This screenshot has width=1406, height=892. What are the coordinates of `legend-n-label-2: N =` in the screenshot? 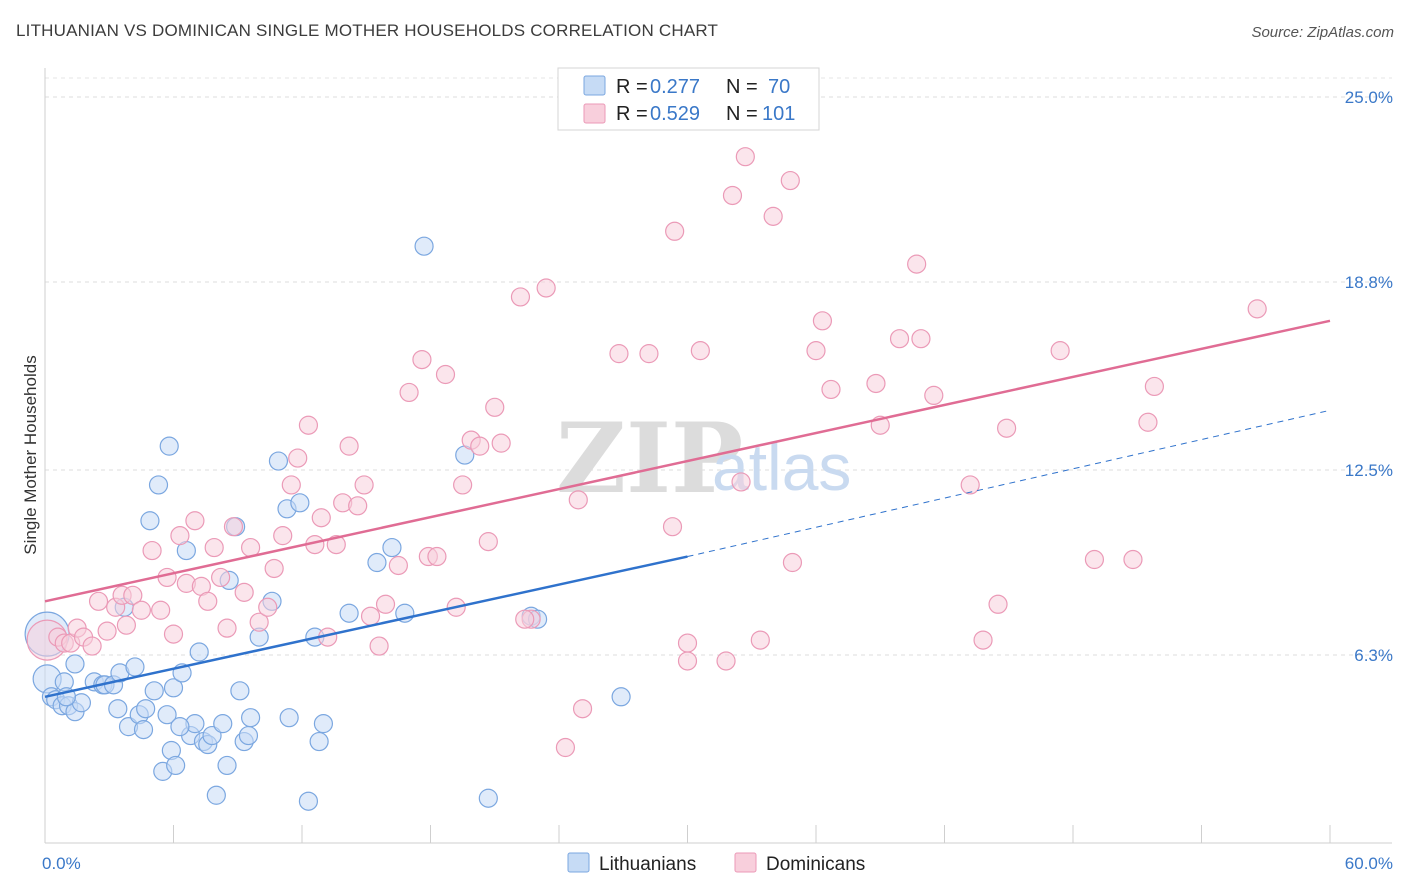 It's located at (742, 114).